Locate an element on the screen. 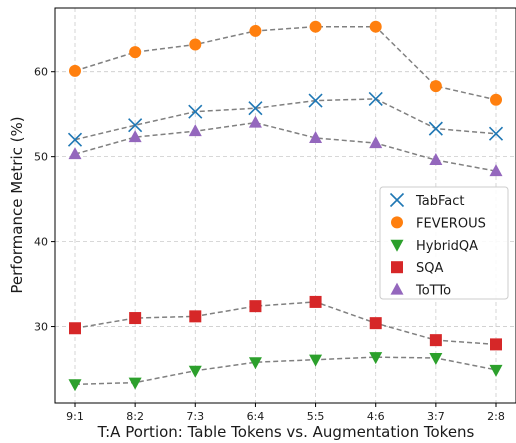 The height and width of the screenshot is (443, 516). y-tick-label: 60 is located at coordinates (41, 72).